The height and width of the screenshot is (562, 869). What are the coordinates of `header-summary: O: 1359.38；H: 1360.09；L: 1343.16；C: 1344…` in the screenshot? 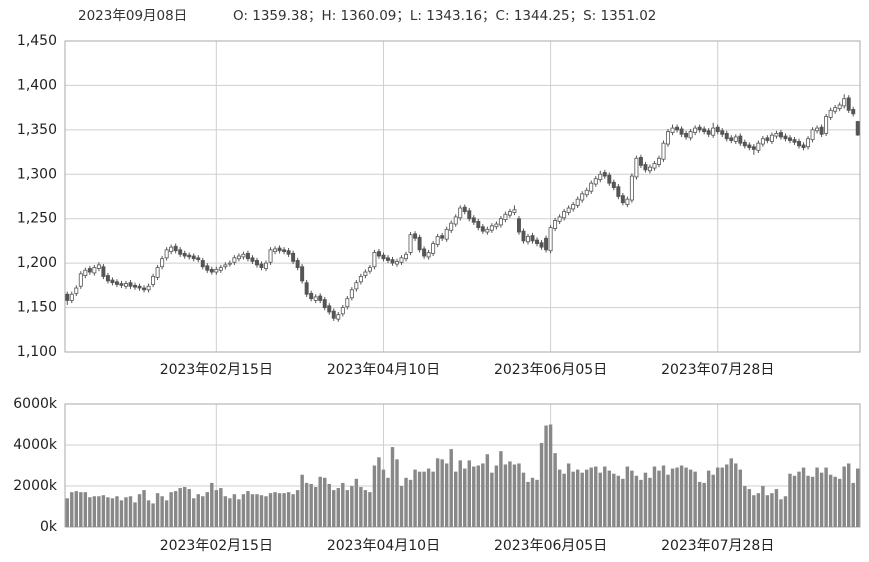 It's located at (444, 16).